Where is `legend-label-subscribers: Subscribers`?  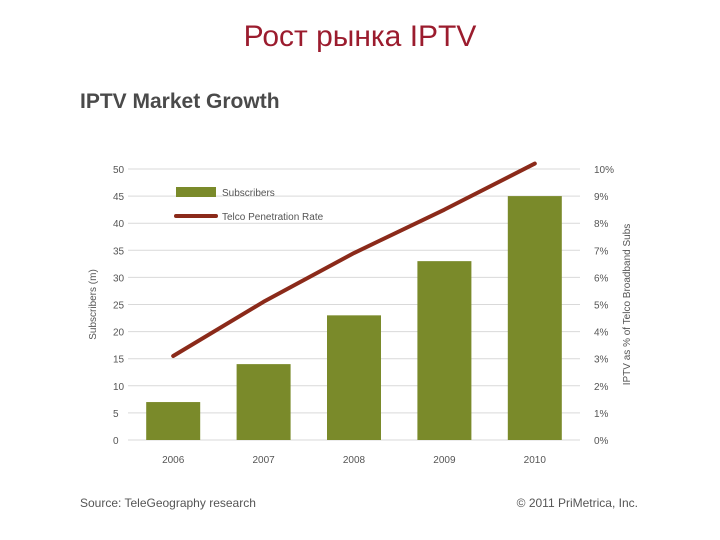
legend-label-subscribers: Subscribers is located at coordinates (248, 193).